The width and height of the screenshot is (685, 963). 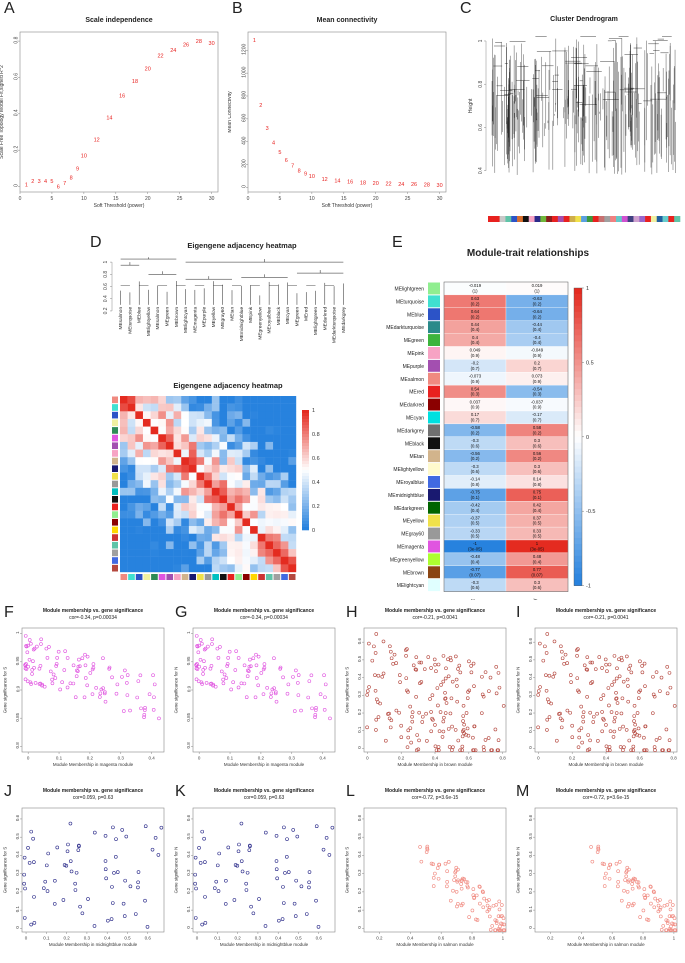 I want to click on trait-cell-value: 0.56, so click(x=537, y=453).